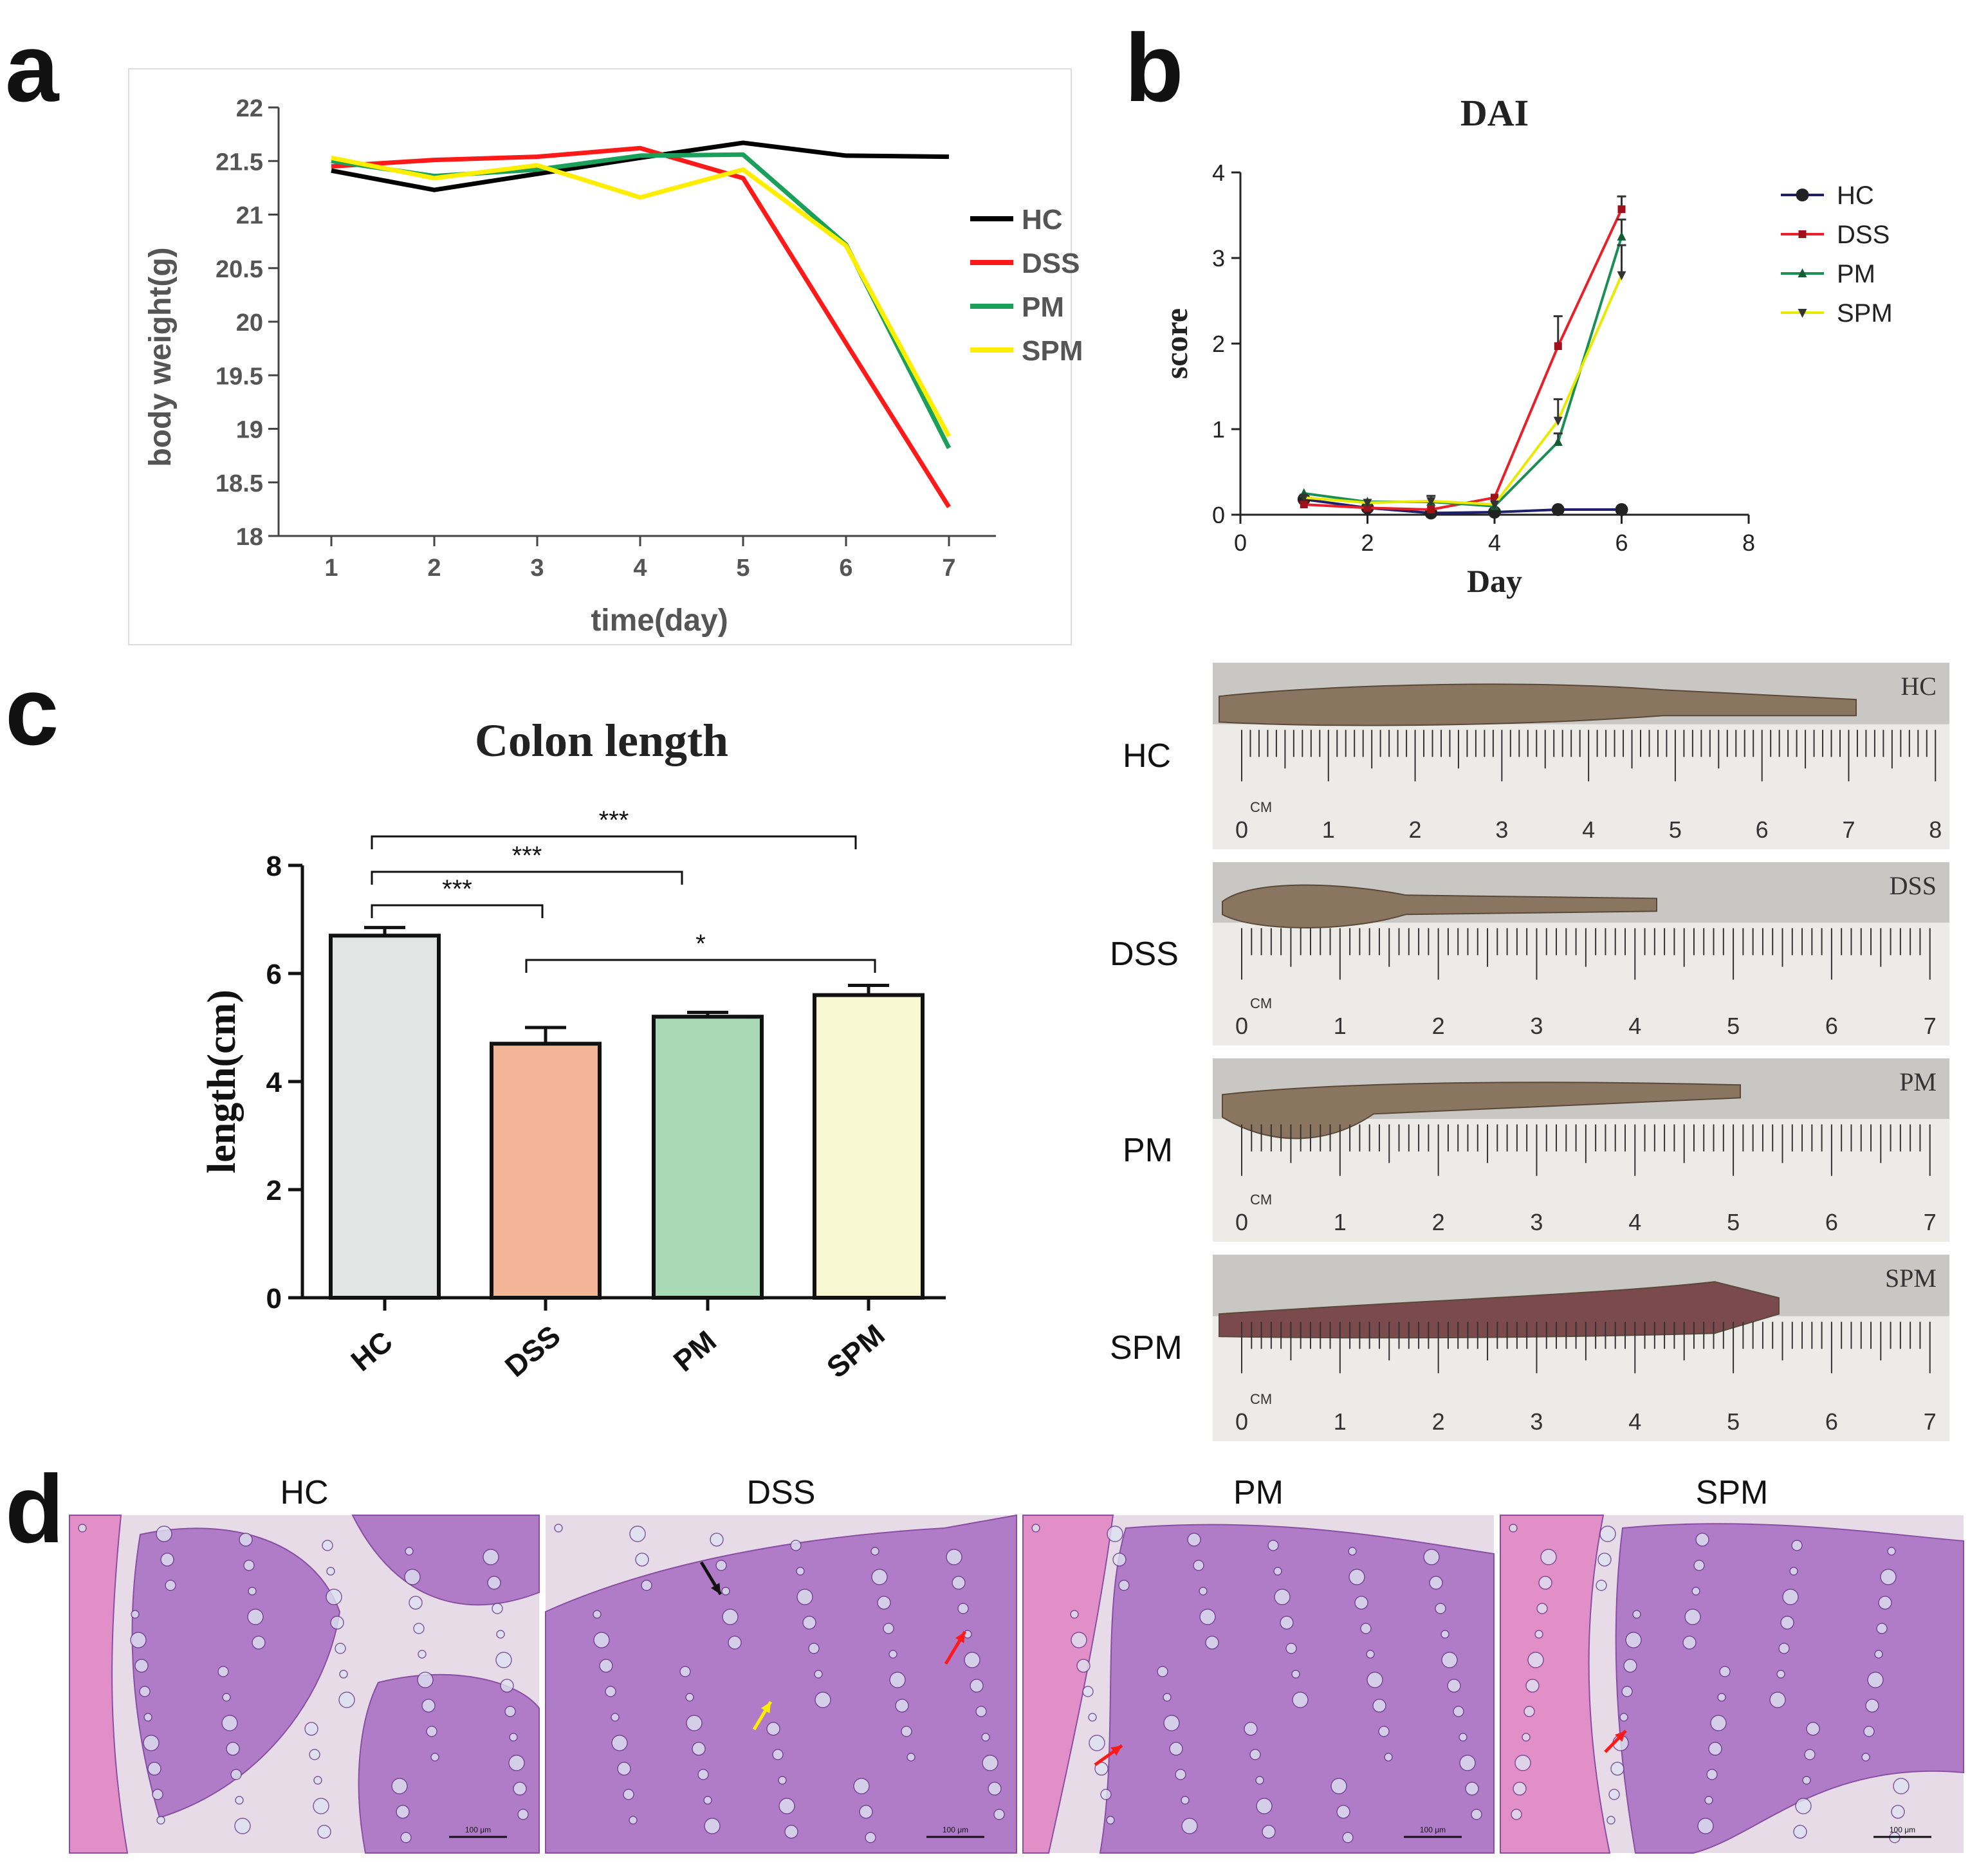  What do you see at coordinates (949, 568) in the screenshot?
I see `chart-a-xtick-label: 7` at bounding box center [949, 568].